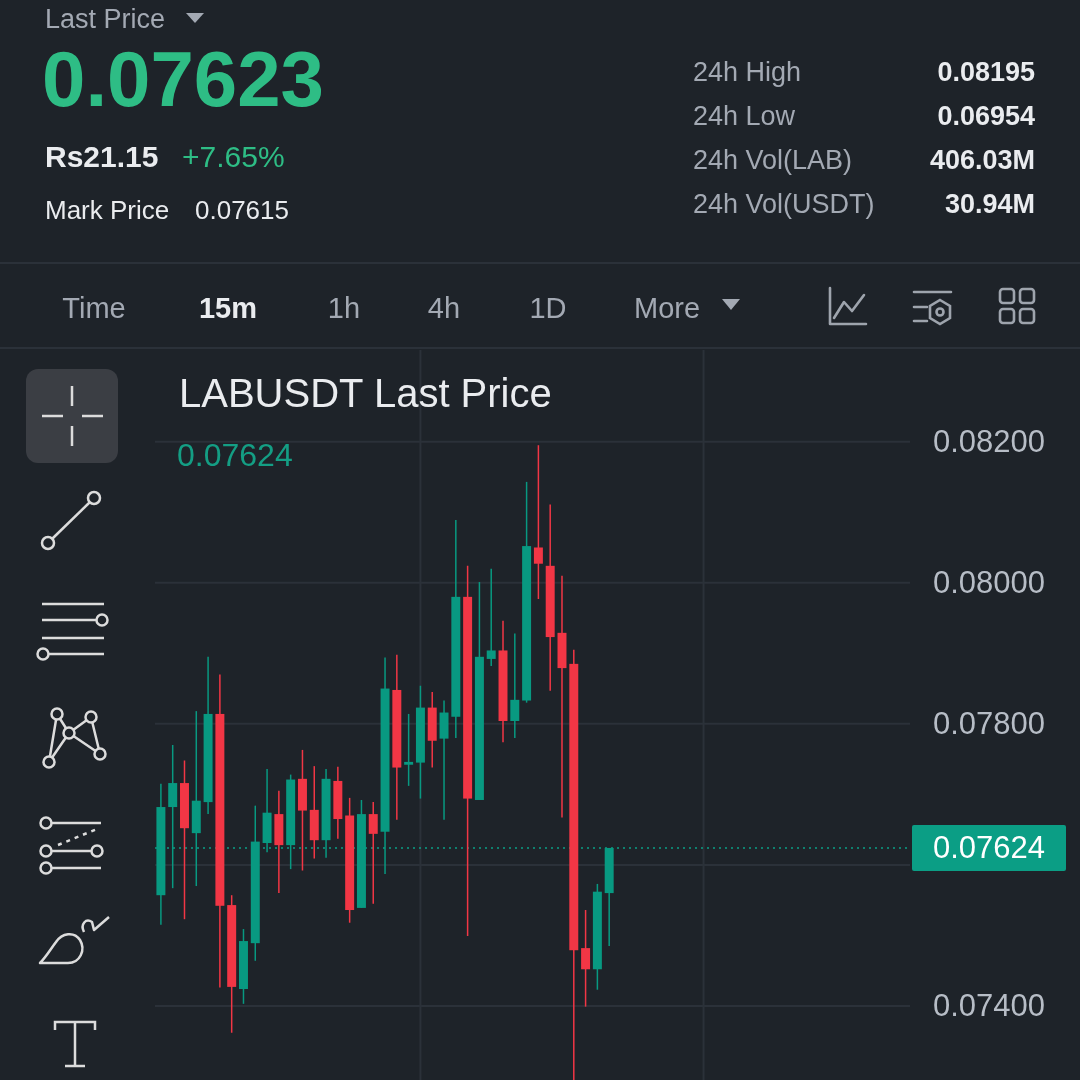 The width and height of the screenshot is (1080, 1080). I want to click on text: 0.07624, so click(235, 455).